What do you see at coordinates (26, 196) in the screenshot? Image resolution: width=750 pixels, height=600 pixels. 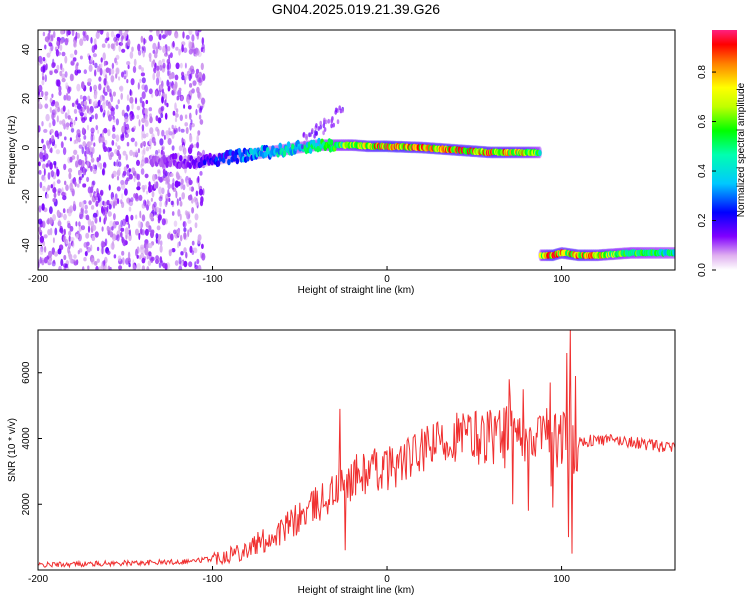 I see `spectrogram-y-tick-label: -20` at bounding box center [26, 196].